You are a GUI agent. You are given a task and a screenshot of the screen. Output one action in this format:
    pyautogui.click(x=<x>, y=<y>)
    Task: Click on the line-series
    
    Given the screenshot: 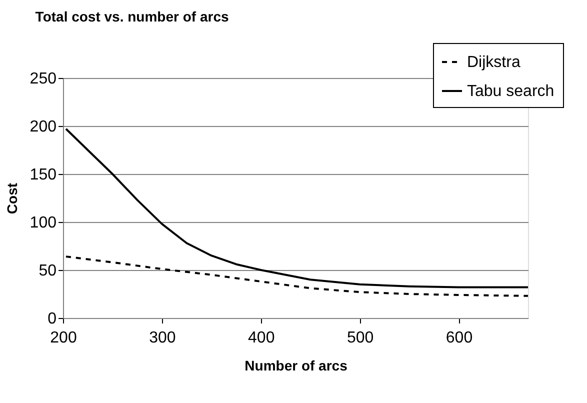 What is the action you would take?
    pyautogui.click(x=296, y=276)
    